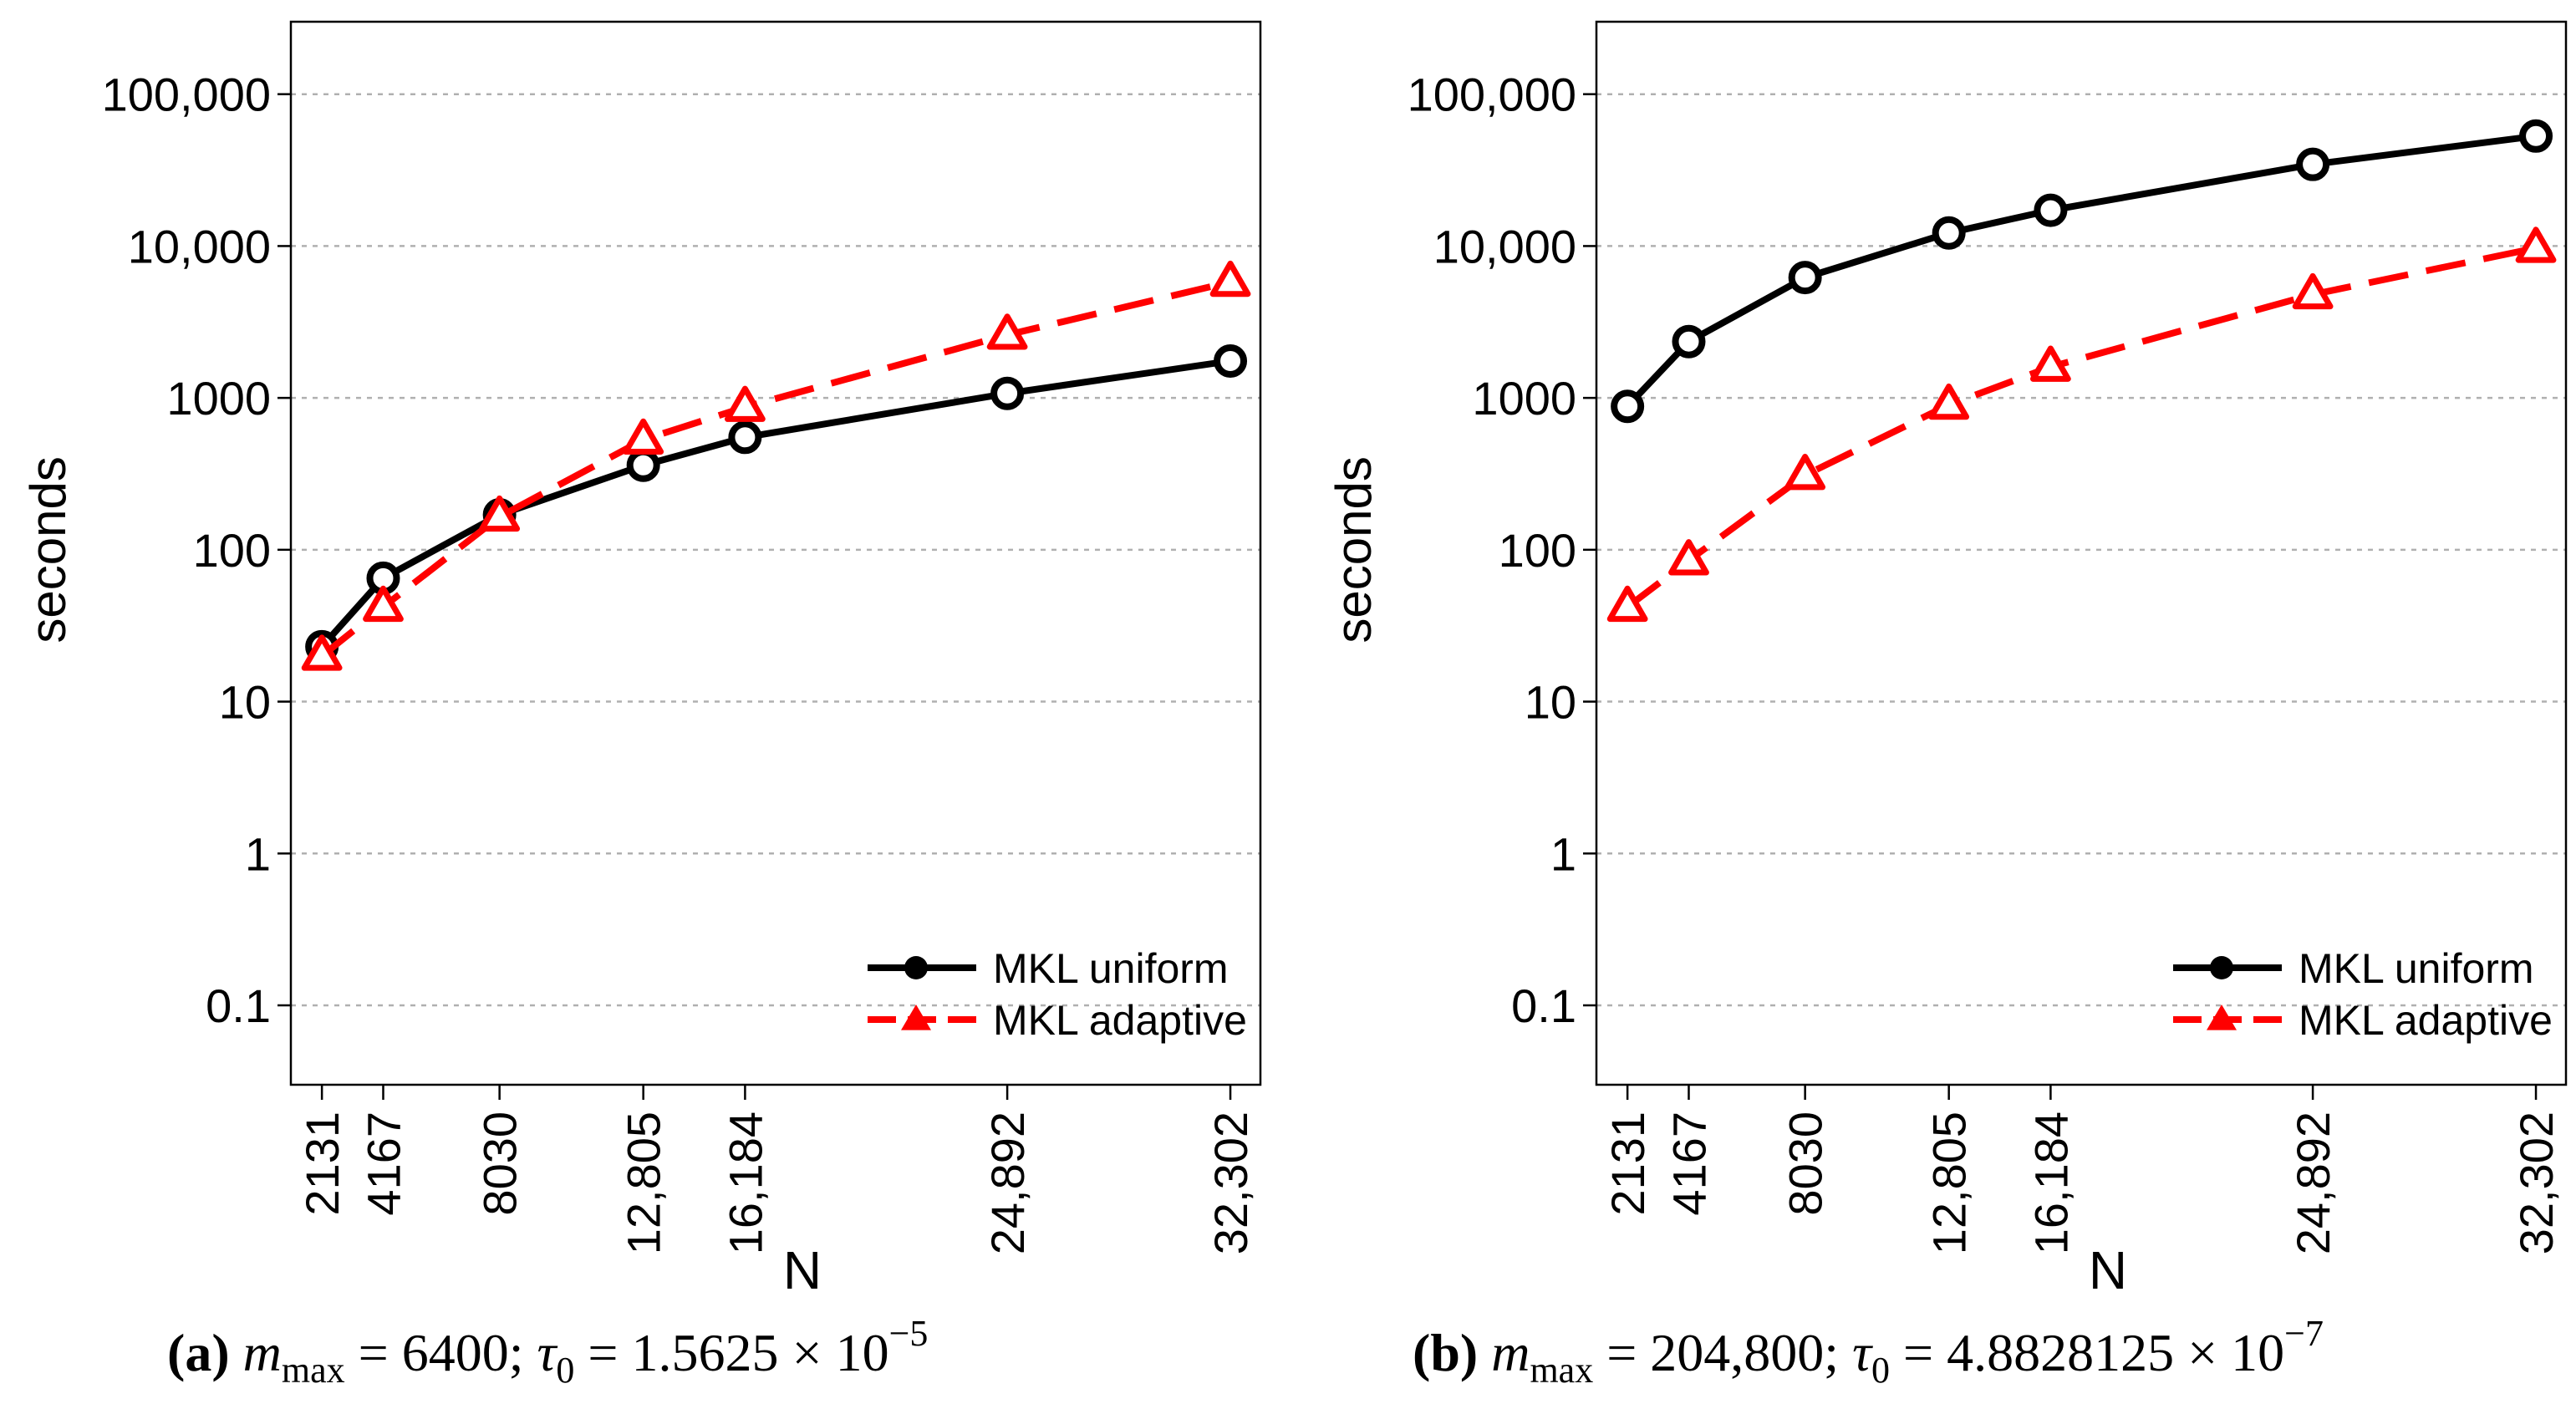 The width and height of the screenshot is (2576, 1409). I want to click on caption-b-label: (b), so click(1446, 1352).